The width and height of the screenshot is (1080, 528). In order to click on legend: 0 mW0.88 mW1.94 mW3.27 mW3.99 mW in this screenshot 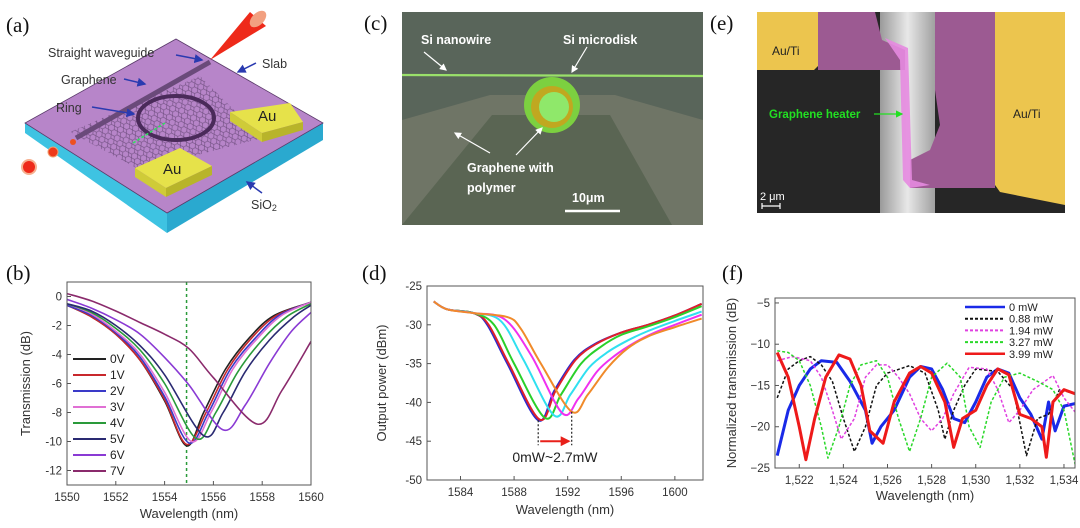, I will do `click(1009, 331)`.